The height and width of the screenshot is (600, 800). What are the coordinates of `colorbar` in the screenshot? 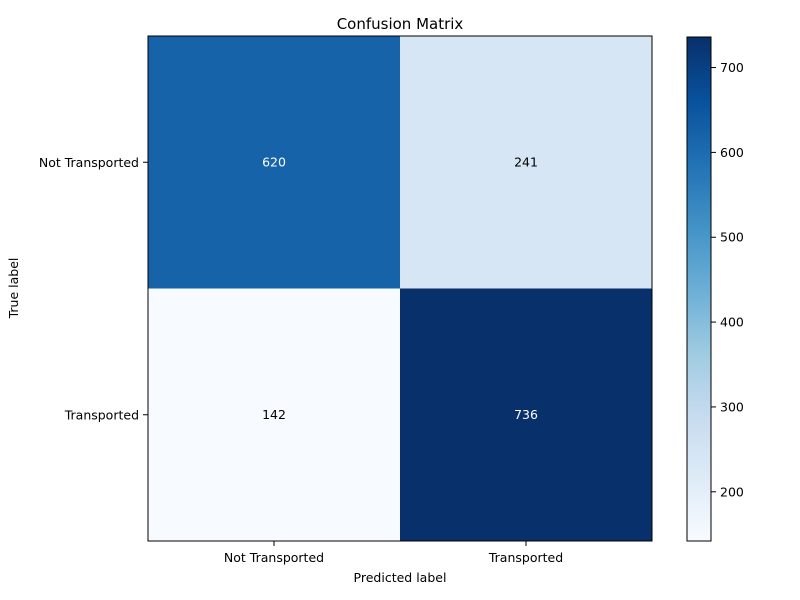 It's located at (699, 289).